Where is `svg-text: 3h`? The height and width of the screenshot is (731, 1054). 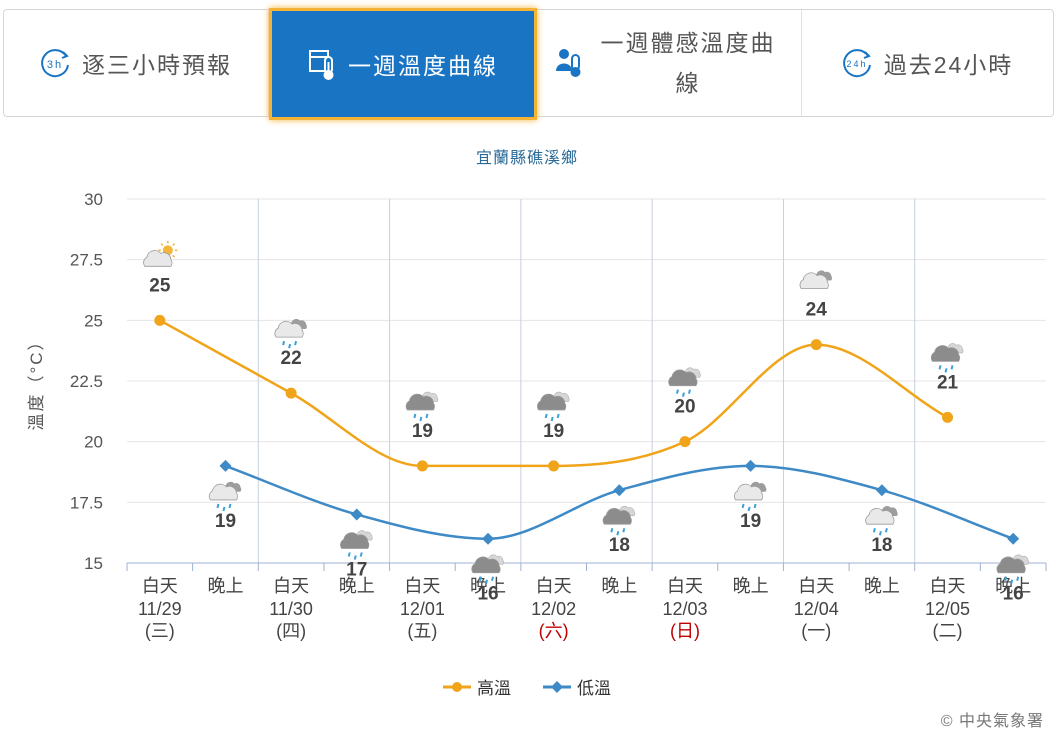
svg-text: 3h is located at coordinates (55, 65).